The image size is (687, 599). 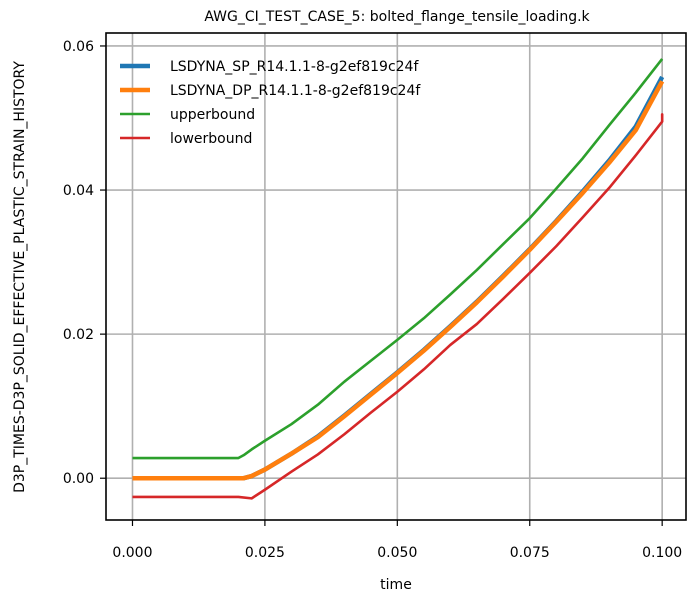 I want to click on x-tick-label: 0.025, so click(x=265, y=553).